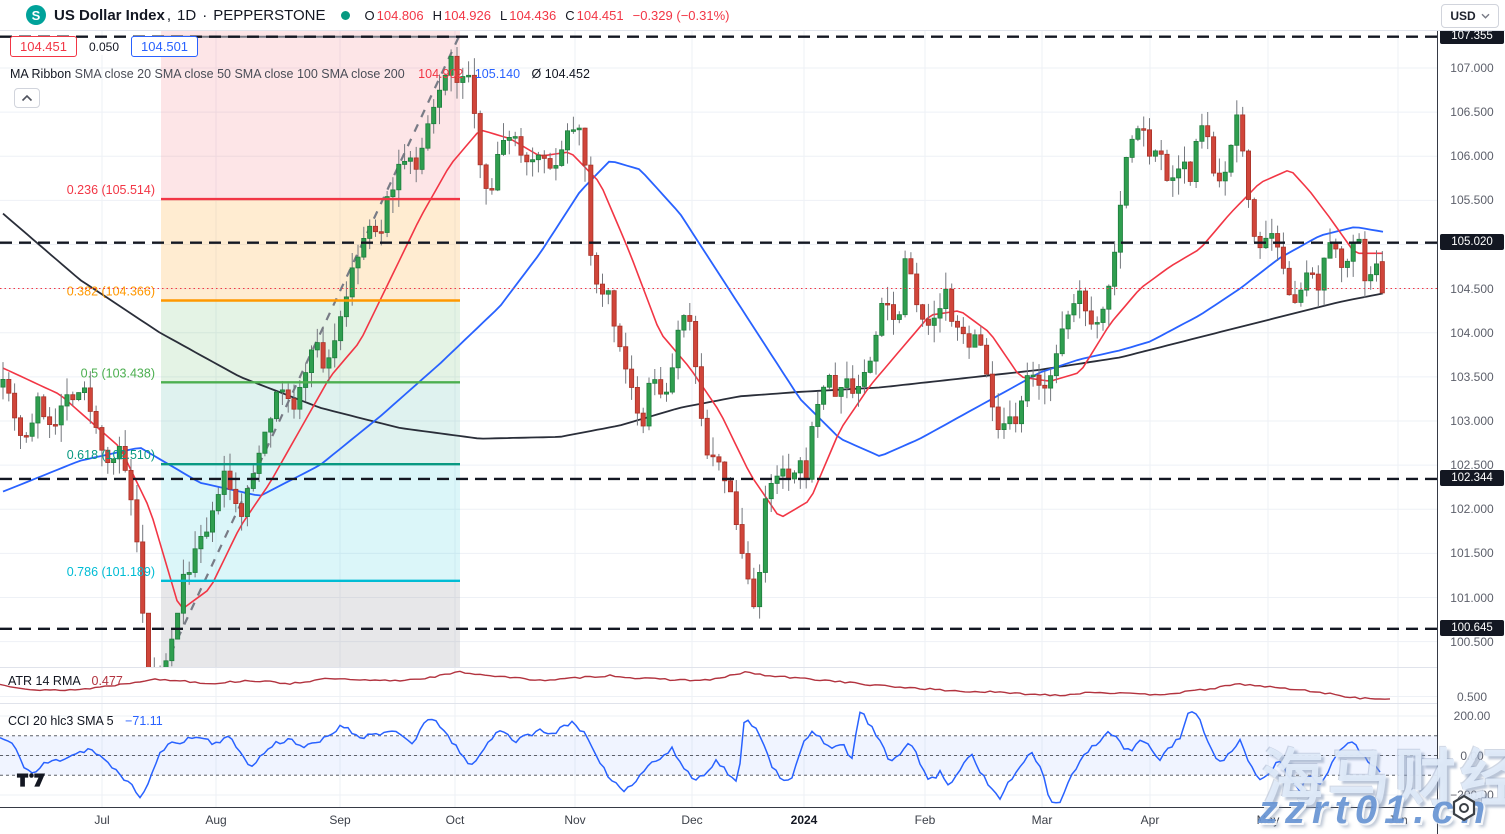 Image resolution: width=1505 pixels, height=834 pixels. Describe the element at coordinates (41, 74) in the screenshot. I see `ma-ribbon-title: MA Ribbon` at that location.